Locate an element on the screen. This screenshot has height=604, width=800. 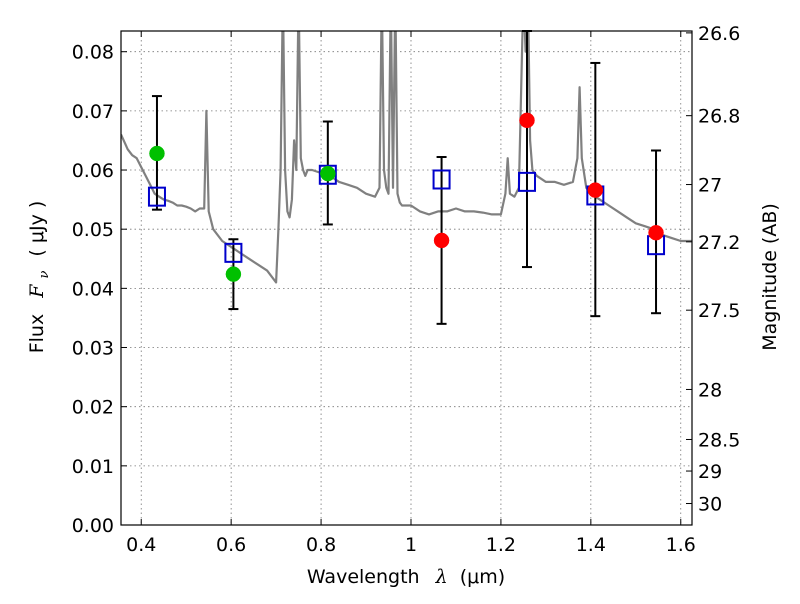
y-axis-title-text: Flux is located at coordinates (37, 334).